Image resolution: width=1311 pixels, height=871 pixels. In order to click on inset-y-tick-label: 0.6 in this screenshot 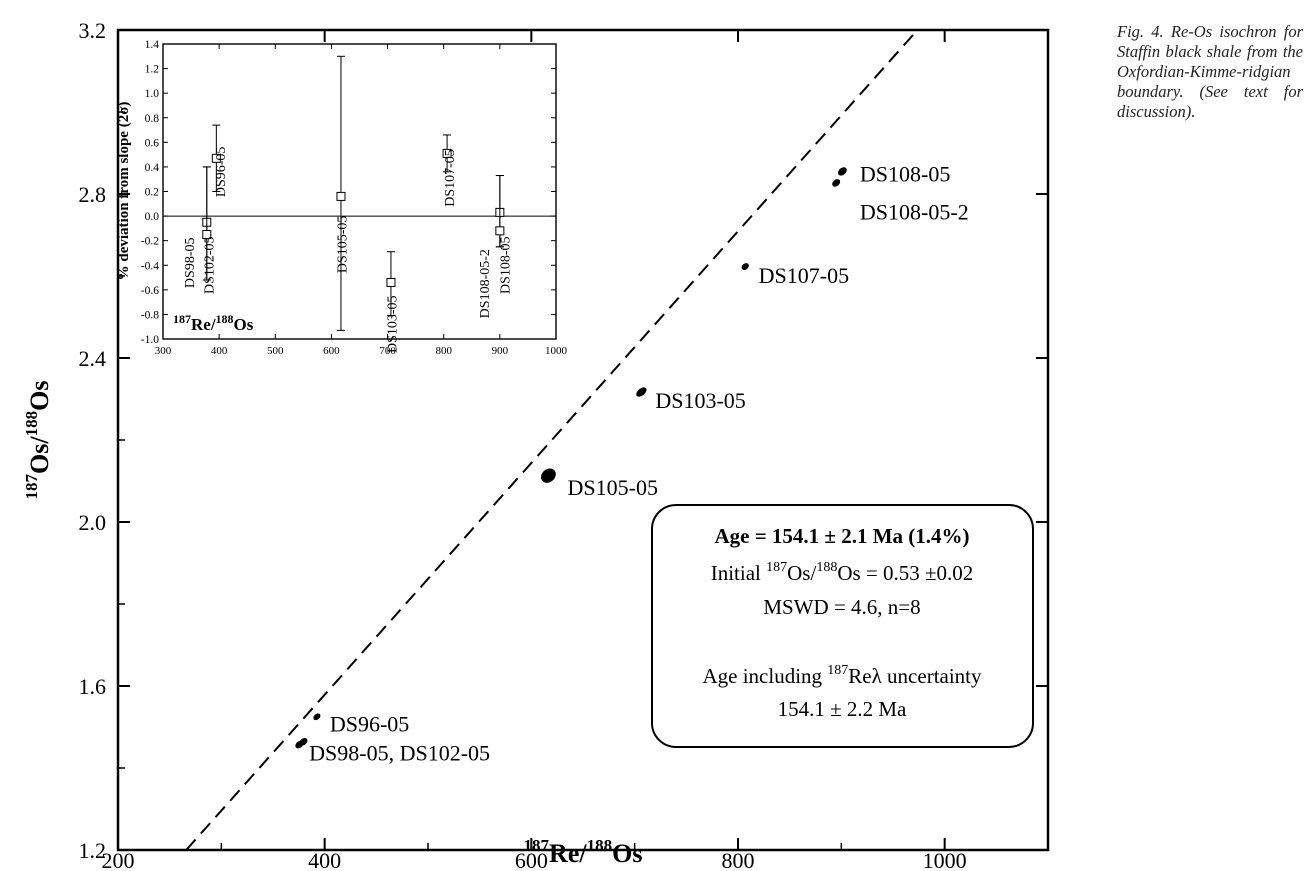, I will do `click(152, 143)`.